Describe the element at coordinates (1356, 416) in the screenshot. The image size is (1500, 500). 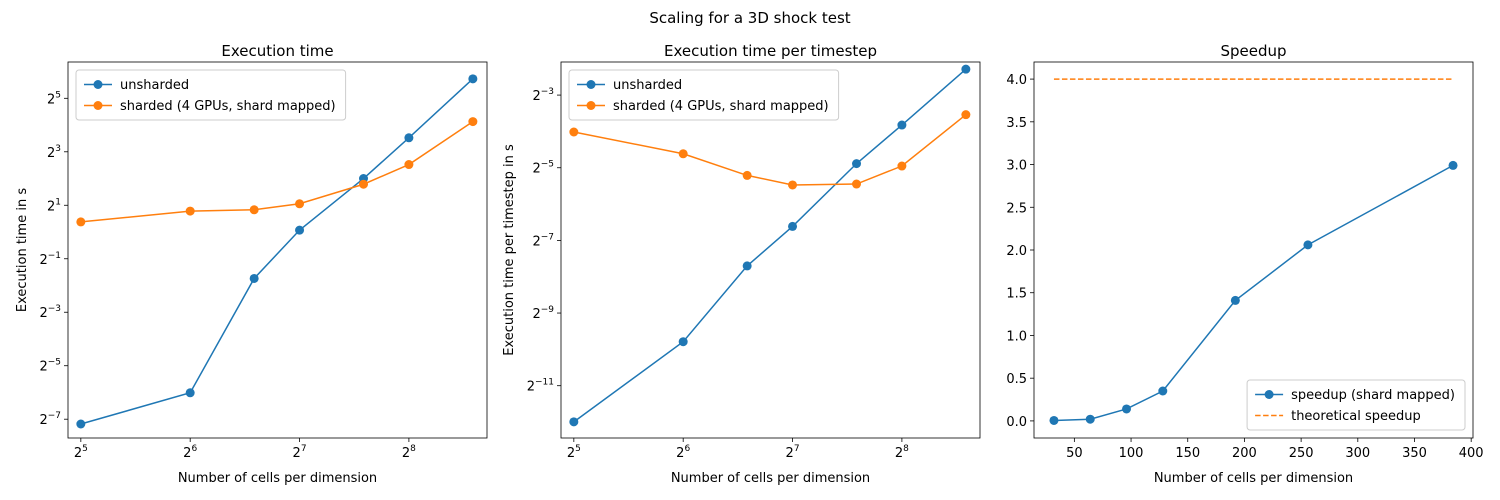
I see `legend-label: theoretical speedup` at that location.